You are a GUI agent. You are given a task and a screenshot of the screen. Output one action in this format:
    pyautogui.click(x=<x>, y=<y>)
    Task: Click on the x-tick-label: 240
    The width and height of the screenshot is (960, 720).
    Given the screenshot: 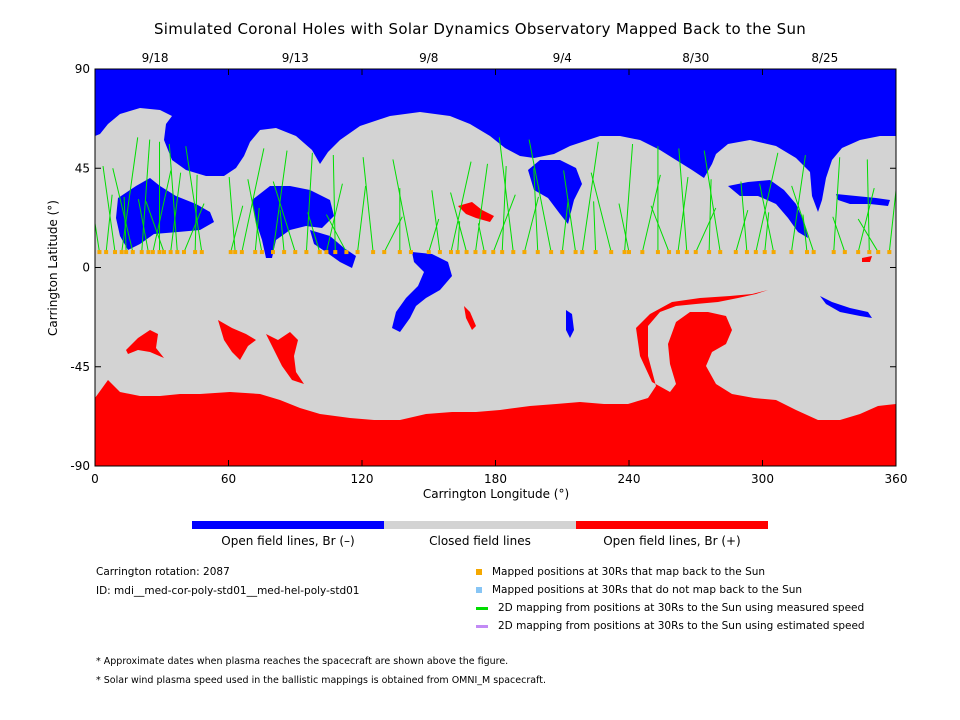 What is the action you would take?
    pyautogui.click(x=629, y=479)
    